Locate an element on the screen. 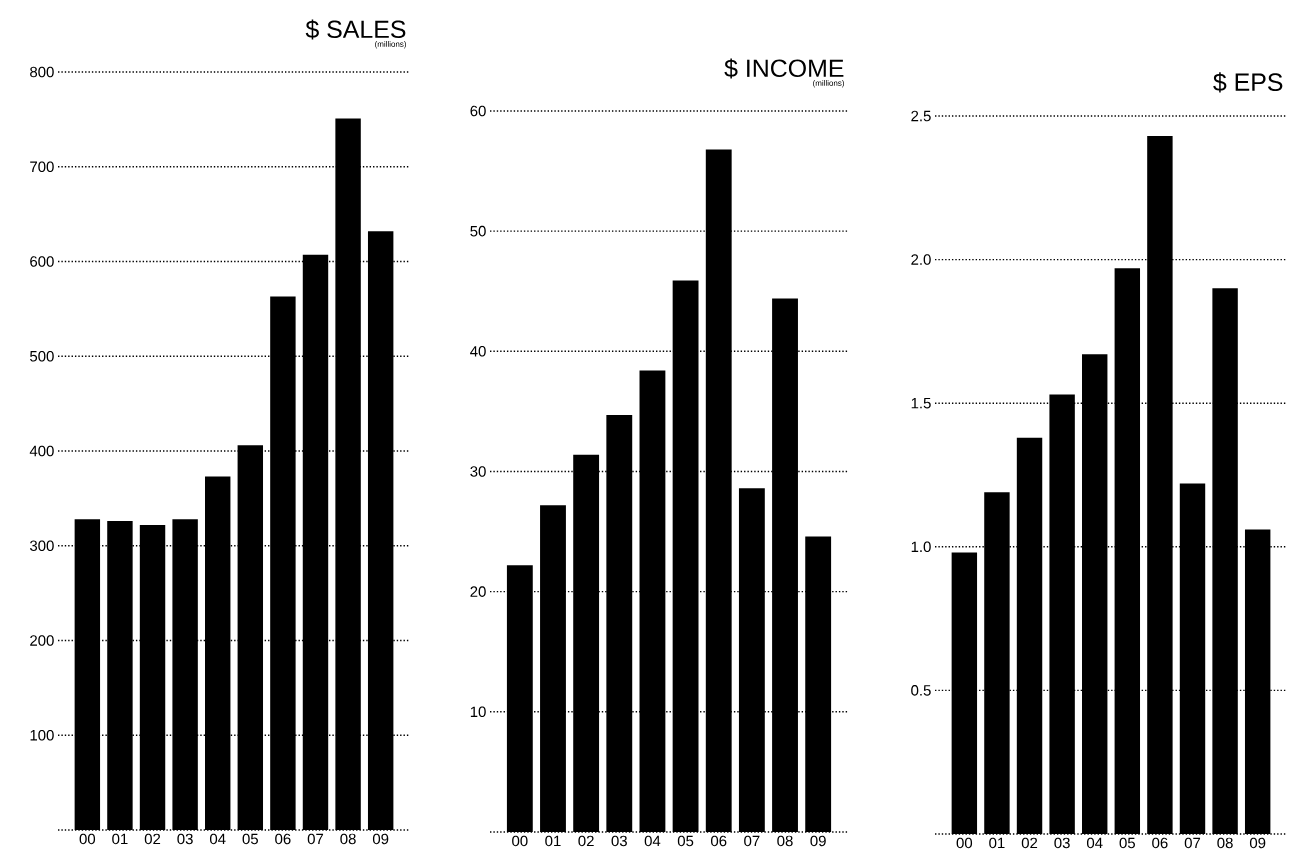  y-tick-label: 800 is located at coordinates (42, 72).